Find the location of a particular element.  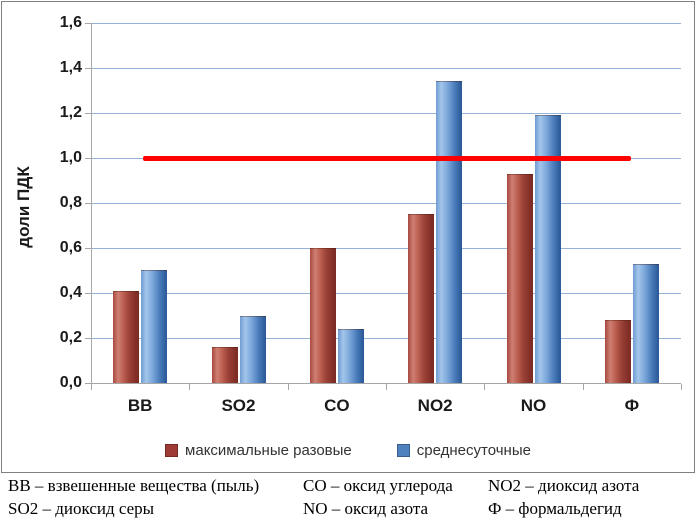

x-axis-line is located at coordinates (383, 383).